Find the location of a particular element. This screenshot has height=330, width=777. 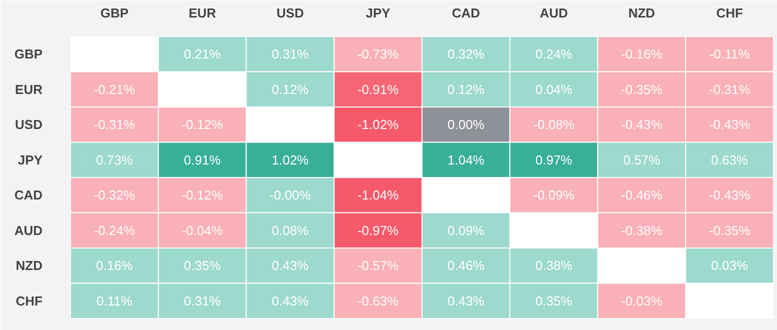

data-label: 0.57% is located at coordinates (642, 160).